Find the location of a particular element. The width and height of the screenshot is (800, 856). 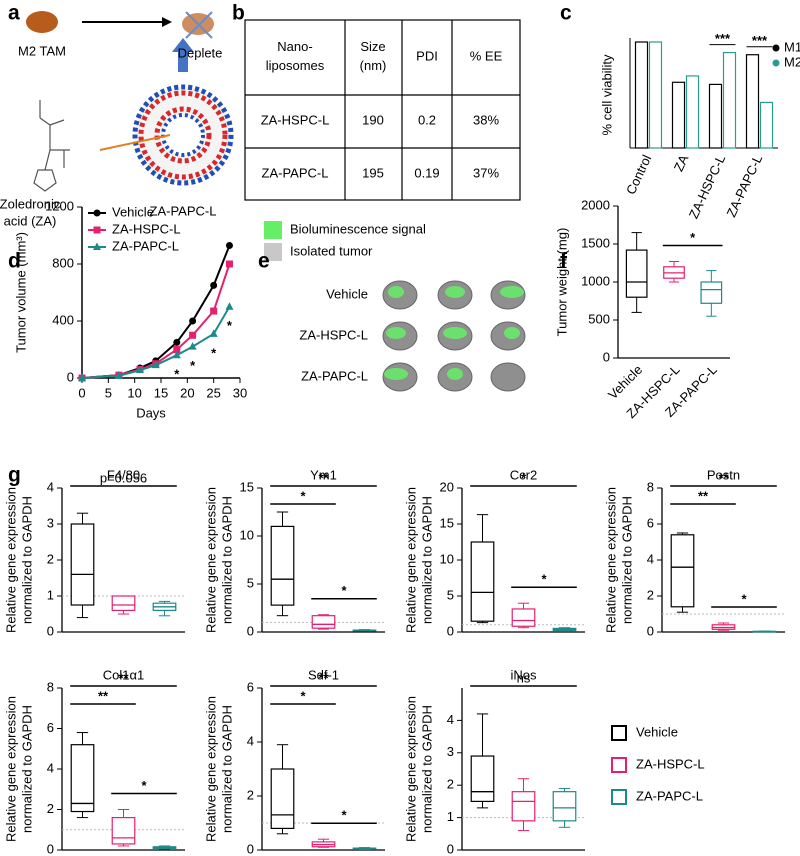

annotation: ** is located at coordinates (323, 477).